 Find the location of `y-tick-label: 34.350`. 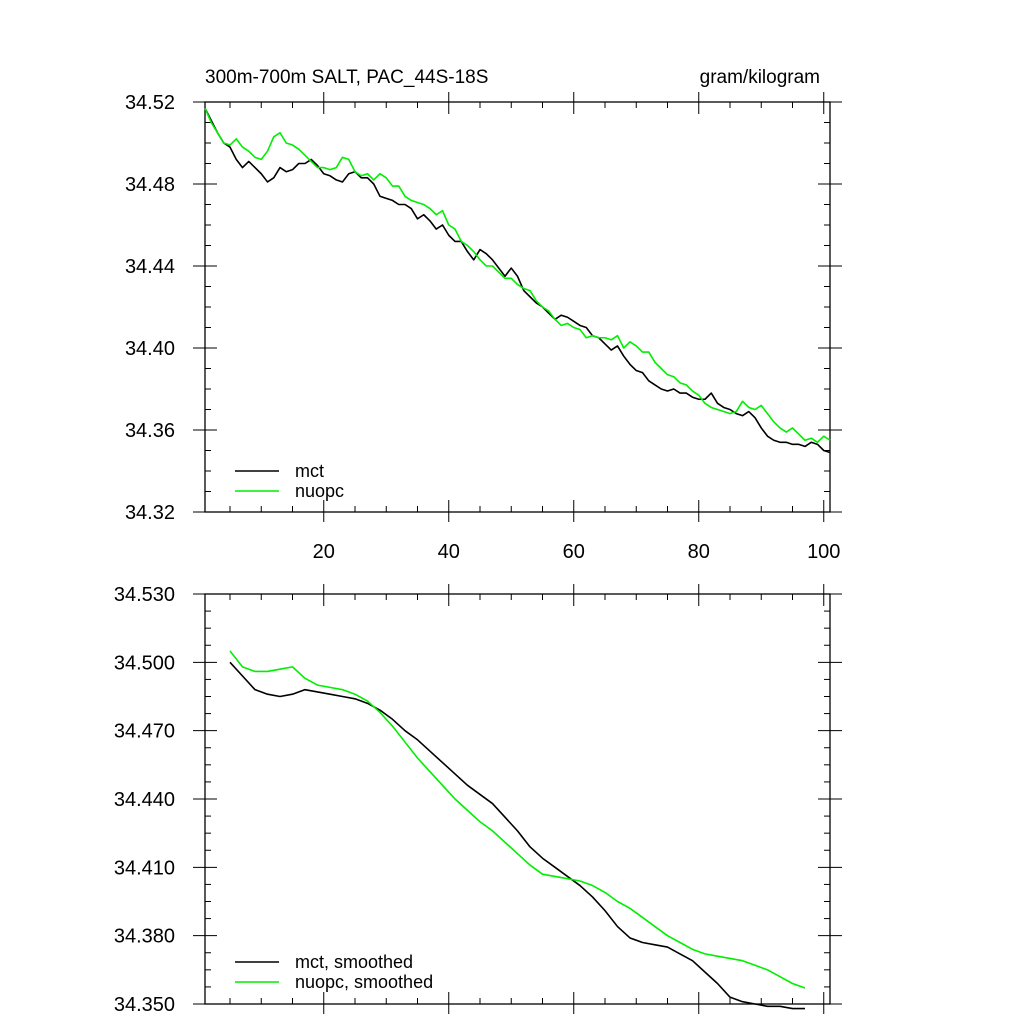

y-tick-label: 34.350 is located at coordinates (144, 1005).